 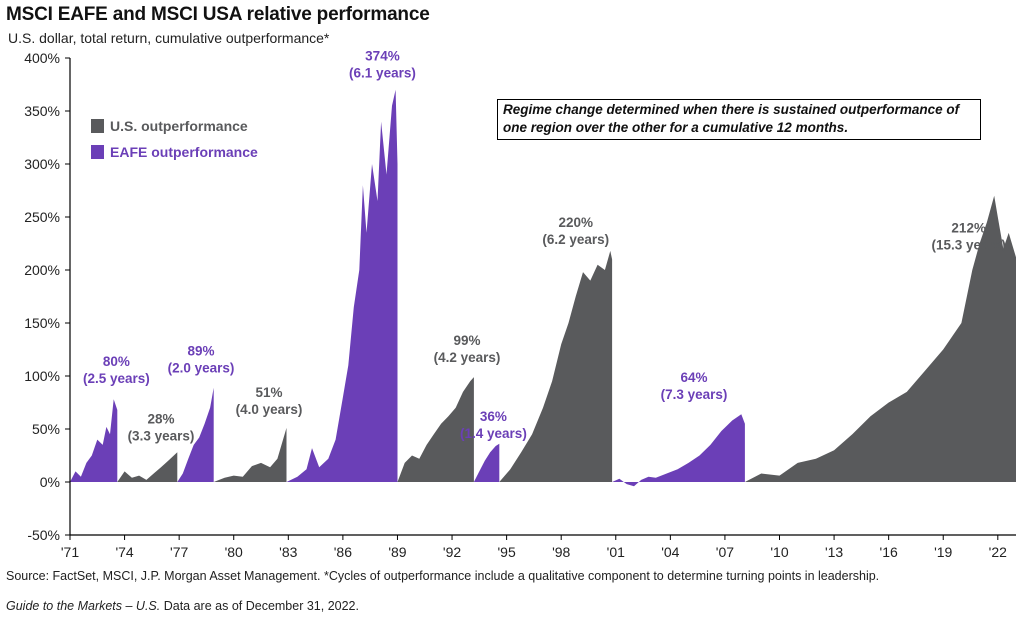 What do you see at coordinates (834, 552) in the screenshot?
I see `x-tick-label: '13` at bounding box center [834, 552].